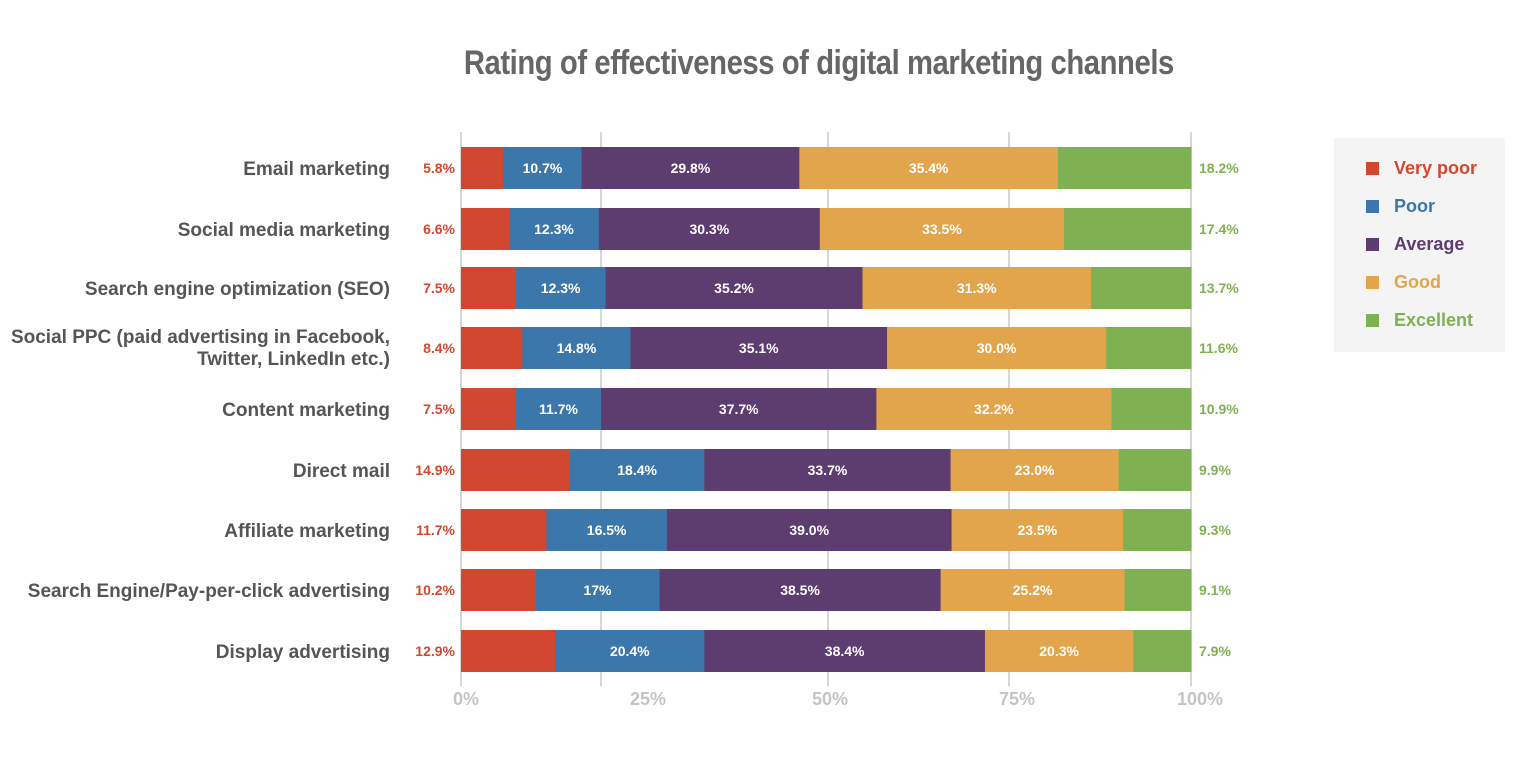  I want to click on legend-label: Very poor, so click(1436, 167).